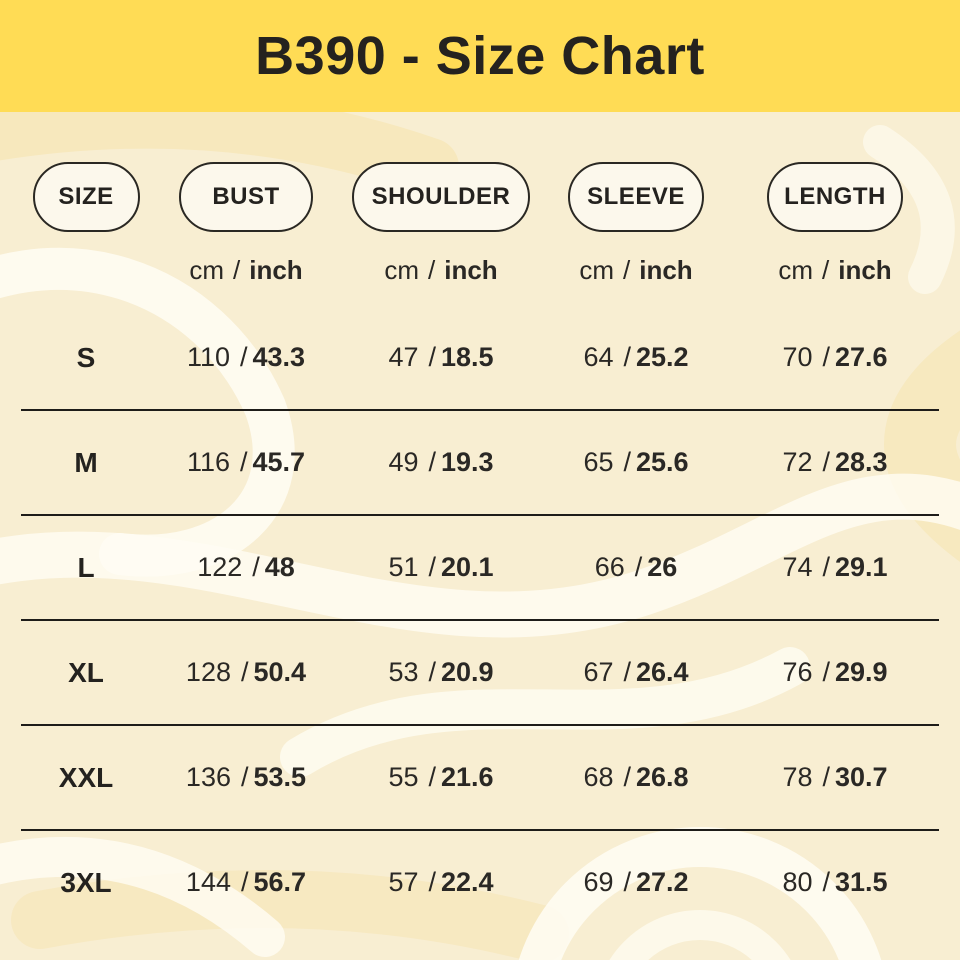 This screenshot has width=960, height=960. I want to click on shoulder-value: 49 / 19.3, so click(441, 462).